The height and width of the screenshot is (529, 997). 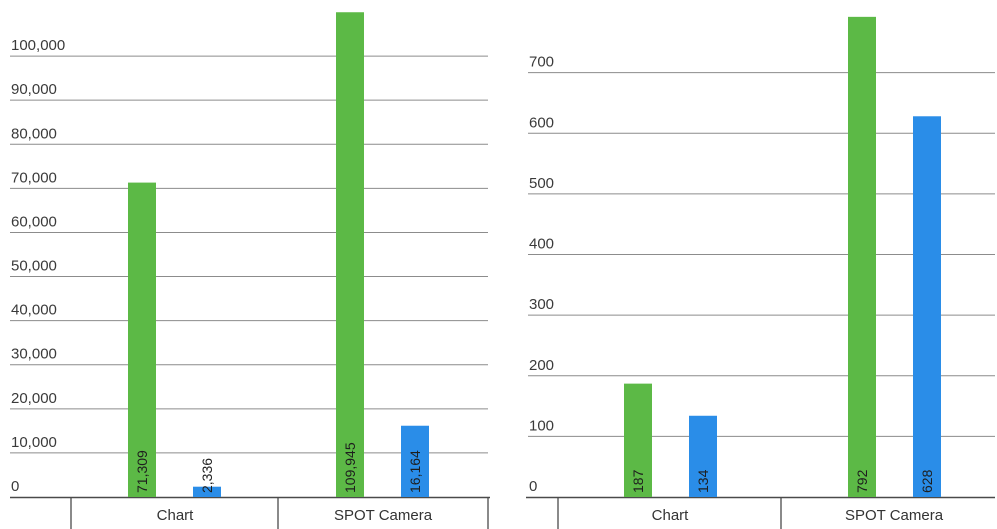 What do you see at coordinates (34, 398) in the screenshot?
I see `y-tick-label: 20,000` at bounding box center [34, 398].